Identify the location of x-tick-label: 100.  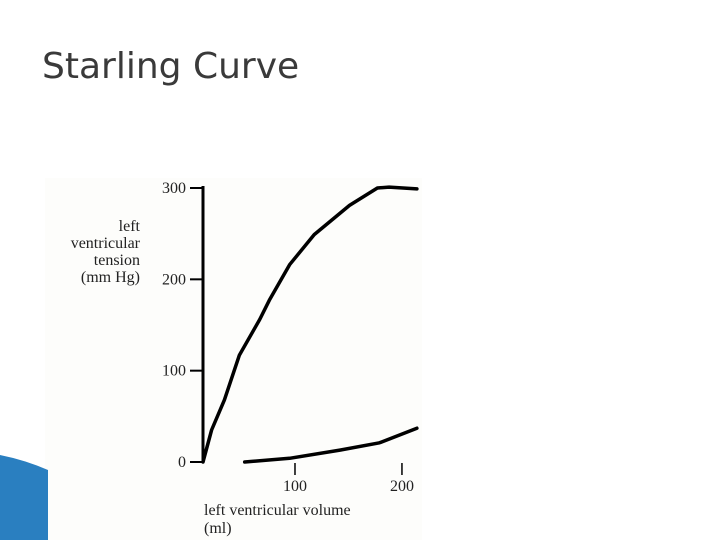
(295, 486).